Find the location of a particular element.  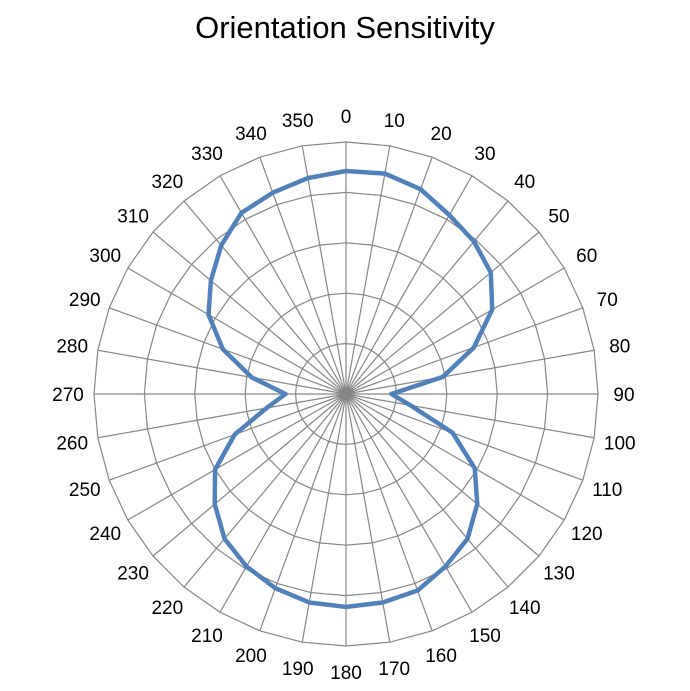

angle-tick-label: 350 is located at coordinates (298, 121).